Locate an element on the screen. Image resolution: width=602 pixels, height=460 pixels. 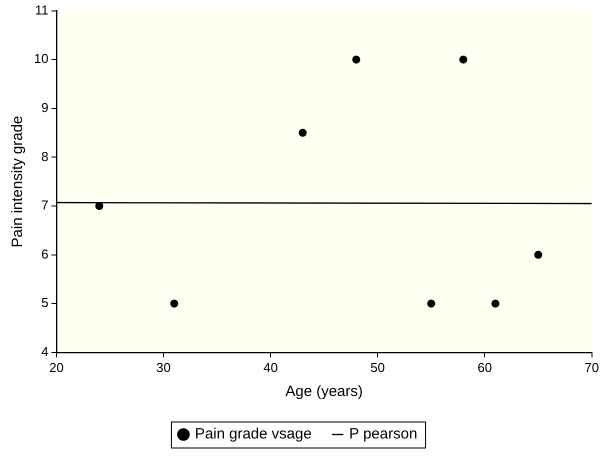
x-tick-label: 20 is located at coordinates (56, 367).